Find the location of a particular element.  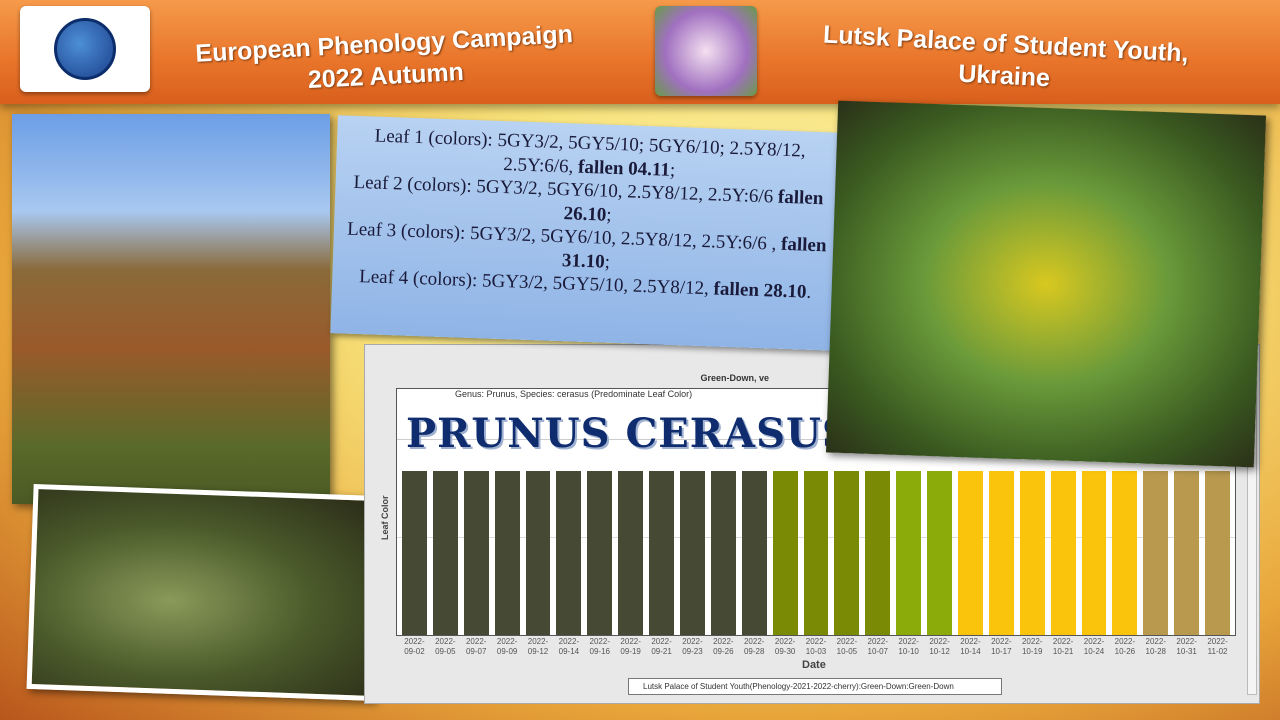

x-tick-label: 2022- 09-26 is located at coordinates (723, 646).